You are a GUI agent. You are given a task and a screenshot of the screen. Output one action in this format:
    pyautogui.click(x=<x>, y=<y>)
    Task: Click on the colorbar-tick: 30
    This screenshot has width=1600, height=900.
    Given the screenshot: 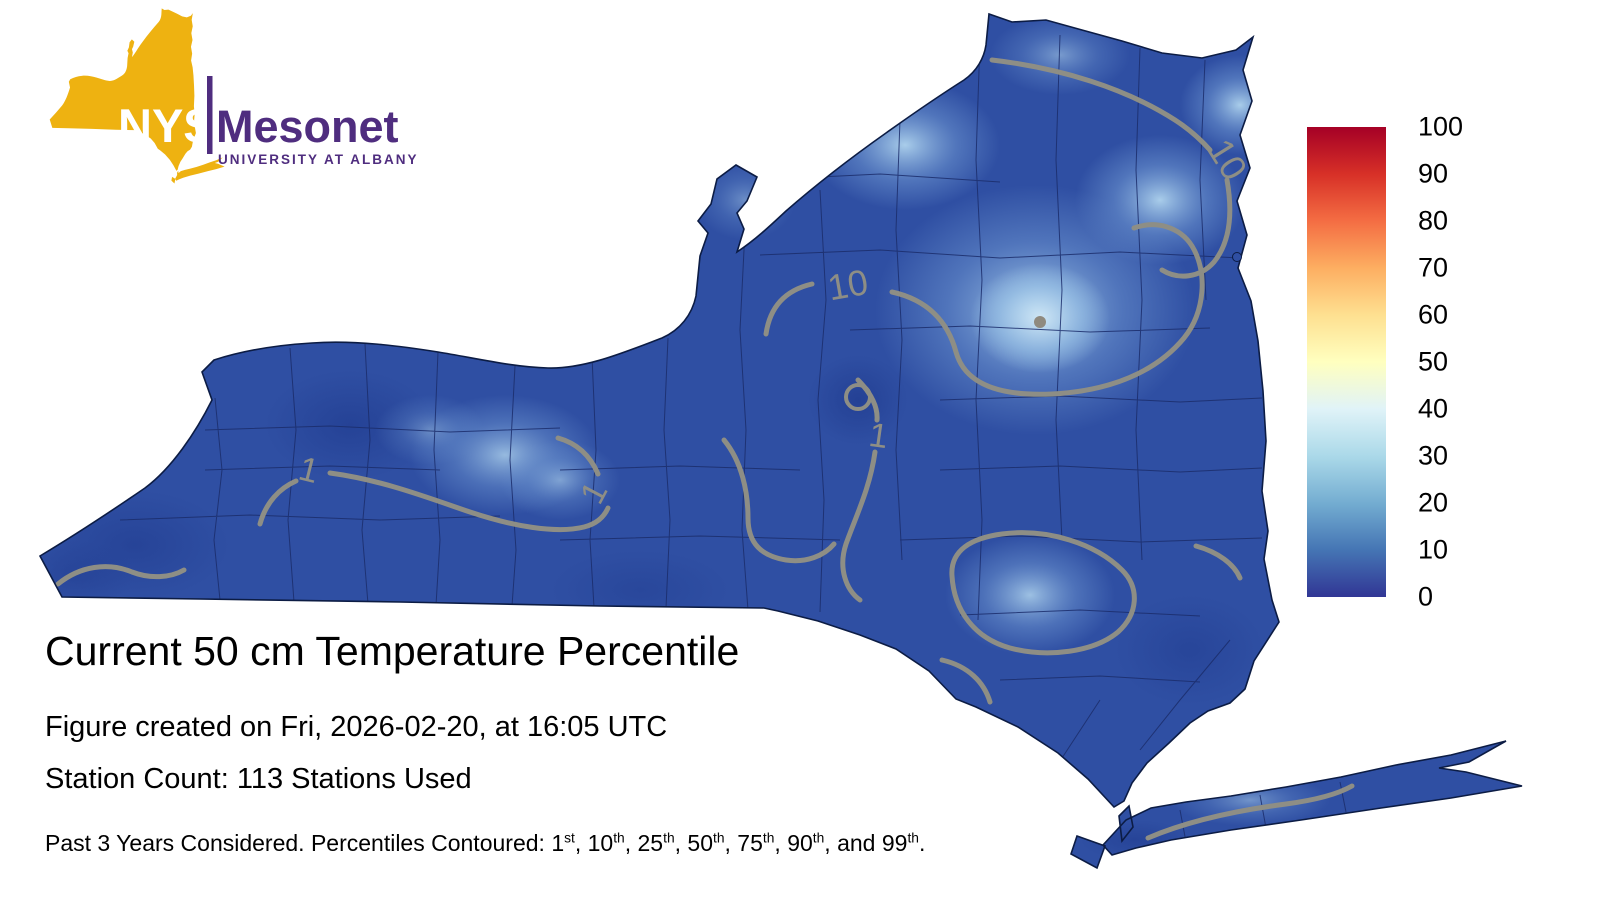 What is the action you would take?
    pyautogui.click(x=1433, y=455)
    